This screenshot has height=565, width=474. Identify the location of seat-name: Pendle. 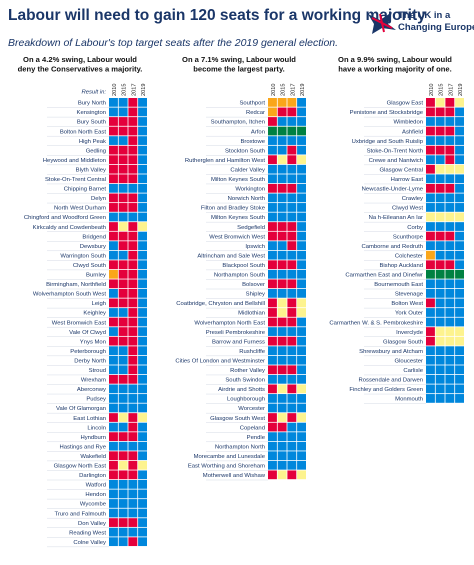
(256, 438).